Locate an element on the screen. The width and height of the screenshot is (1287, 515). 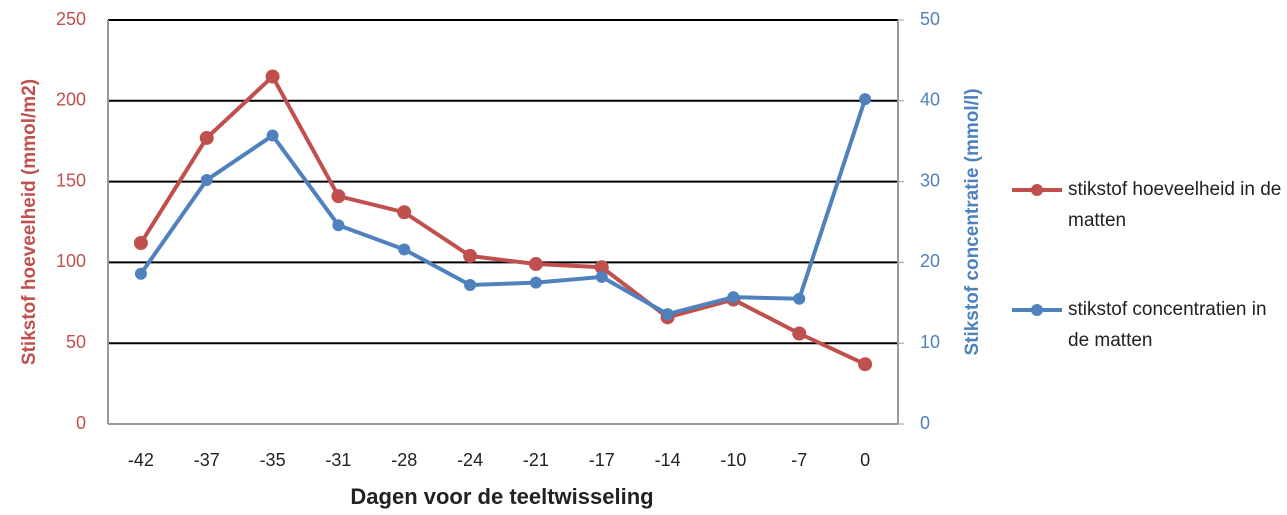
x-tick-label: -17 is located at coordinates (602, 460).